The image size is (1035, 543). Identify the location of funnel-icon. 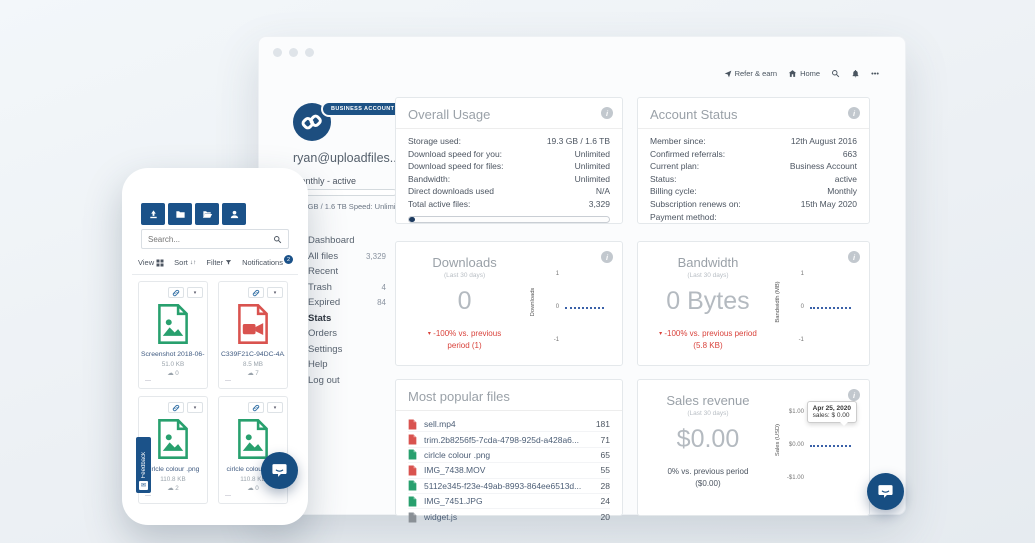
(228, 262).